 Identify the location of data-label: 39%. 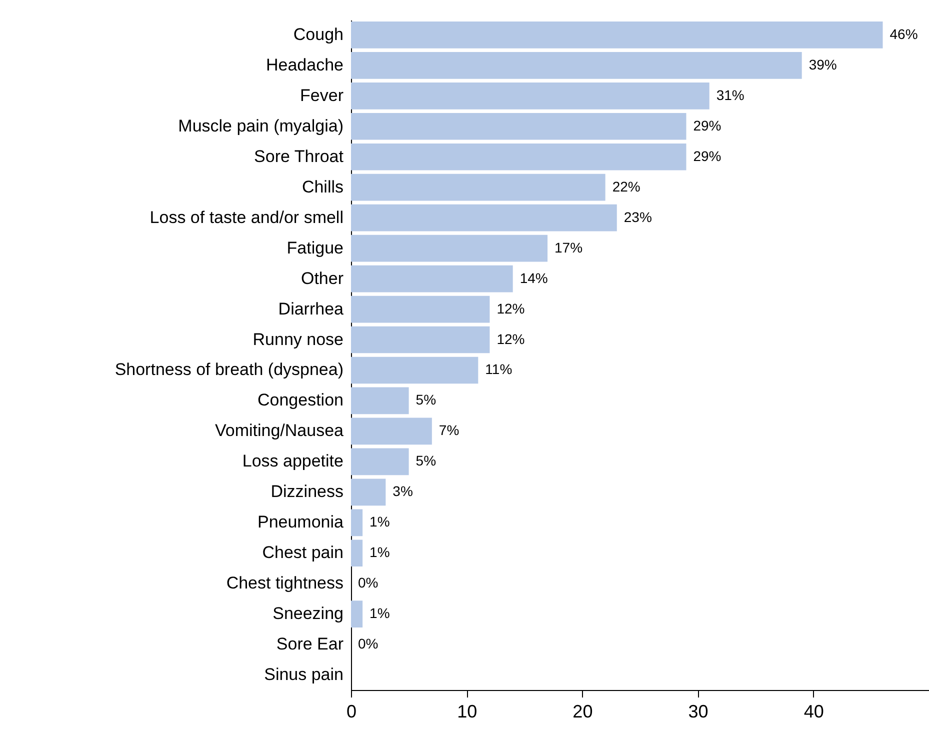
(822, 64).